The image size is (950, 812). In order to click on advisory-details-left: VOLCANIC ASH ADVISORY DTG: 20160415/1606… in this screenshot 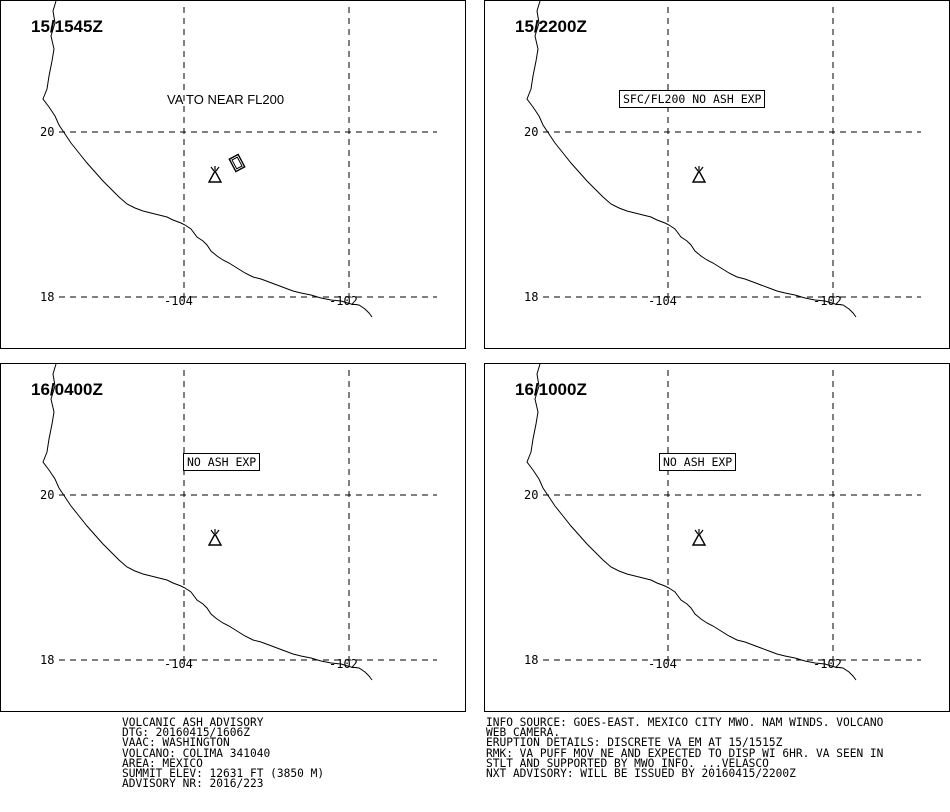, I will do `click(223, 753)`.